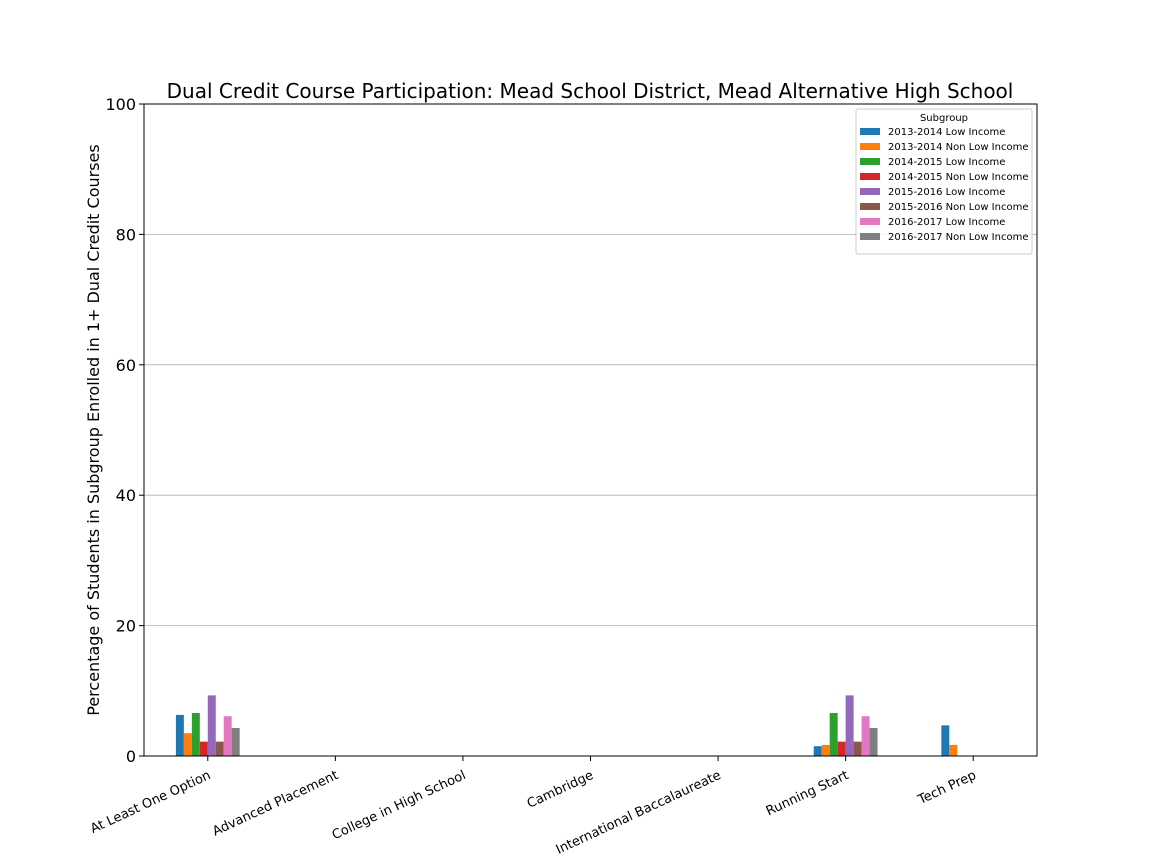 The image size is (1152, 864). What do you see at coordinates (947, 788) in the screenshot?
I see `x-tick-label: Tech Prep` at bounding box center [947, 788].